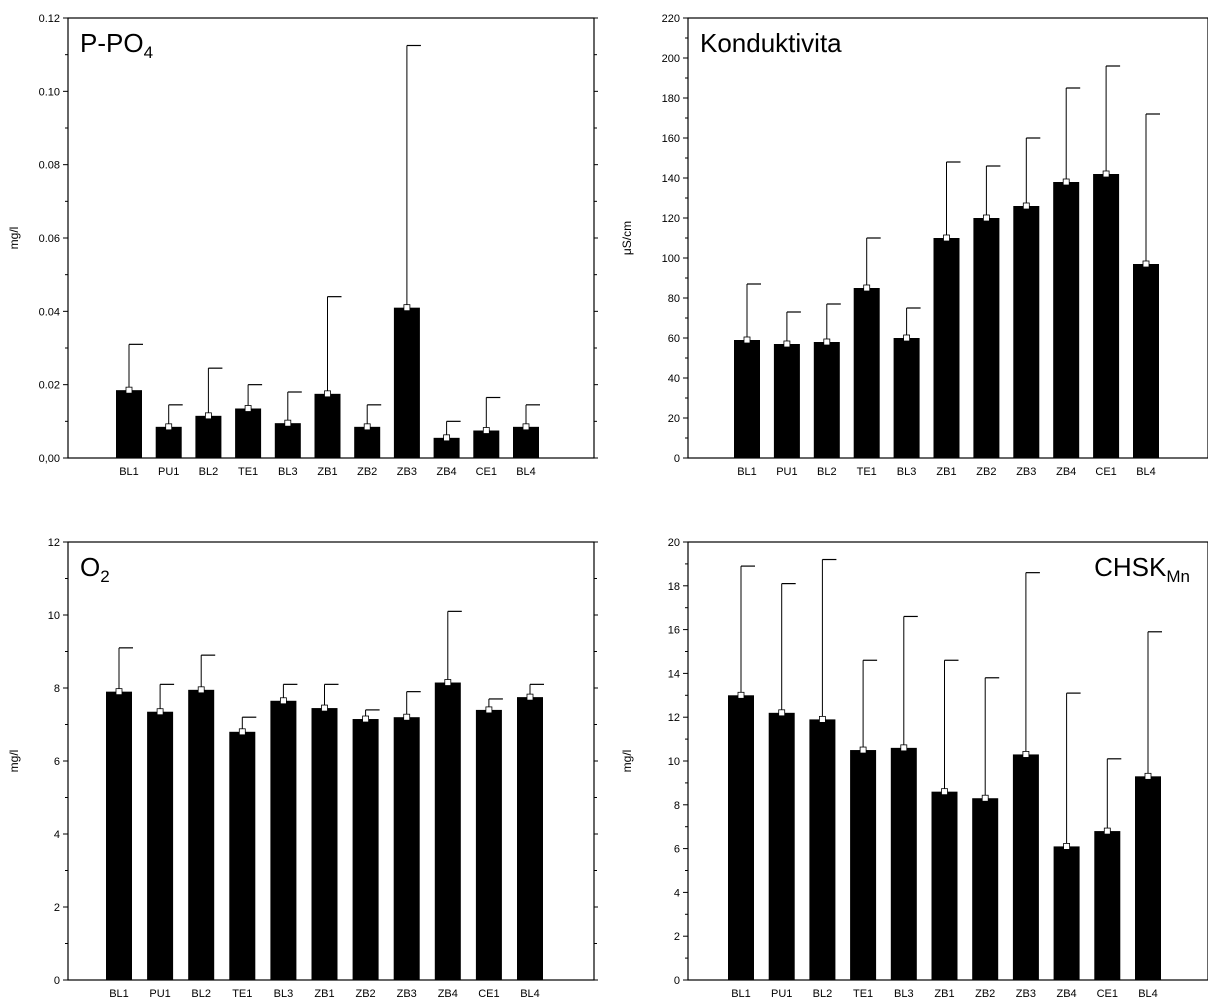 This screenshot has width=1208, height=1005. I want to click on x-tick-label-chsk-mn: BL1, so click(741, 994).